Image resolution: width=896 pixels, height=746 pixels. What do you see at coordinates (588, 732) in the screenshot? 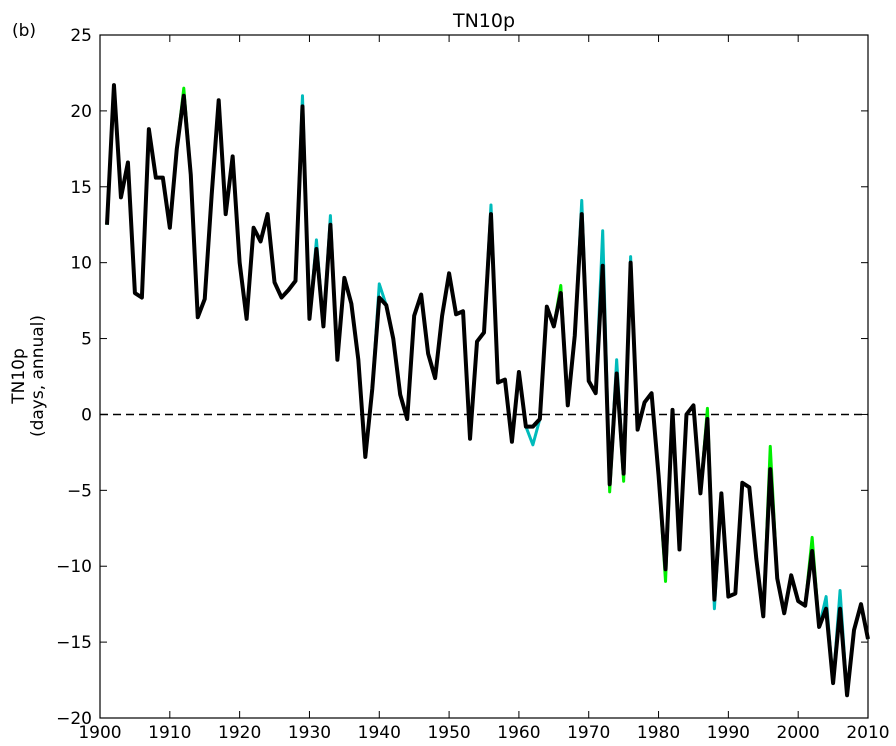
I see `x-tick-label: 1970` at bounding box center [588, 732].